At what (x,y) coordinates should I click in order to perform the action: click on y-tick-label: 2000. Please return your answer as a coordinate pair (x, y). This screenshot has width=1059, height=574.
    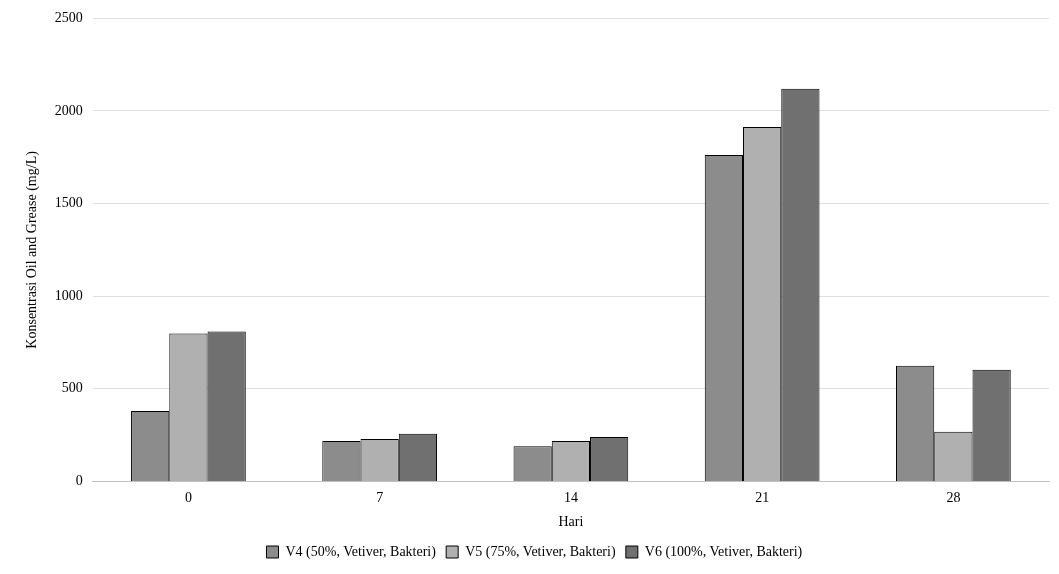
    Looking at the image, I should click on (68, 110).